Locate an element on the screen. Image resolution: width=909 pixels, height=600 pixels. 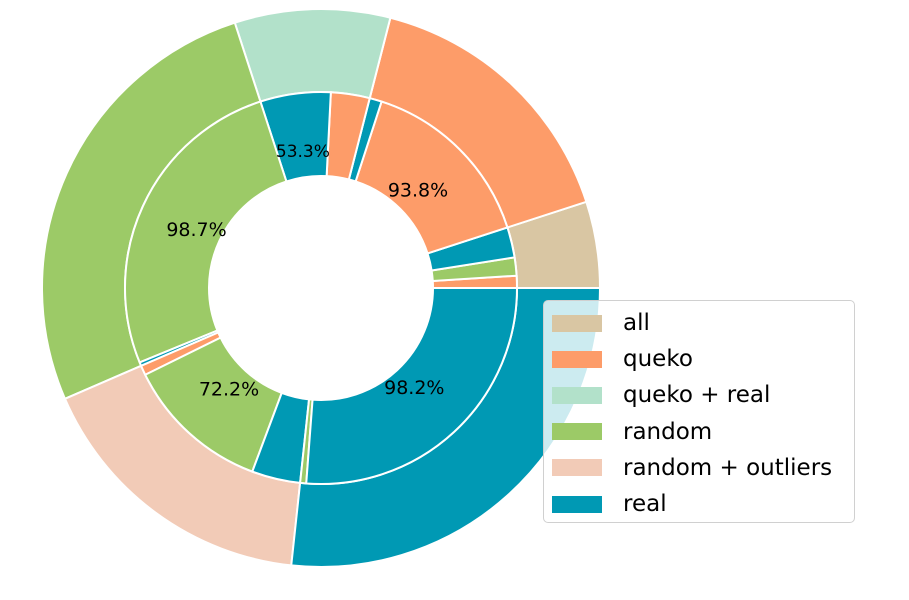
legend-label-queko-real: queko + real is located at coordinates (697, 395).